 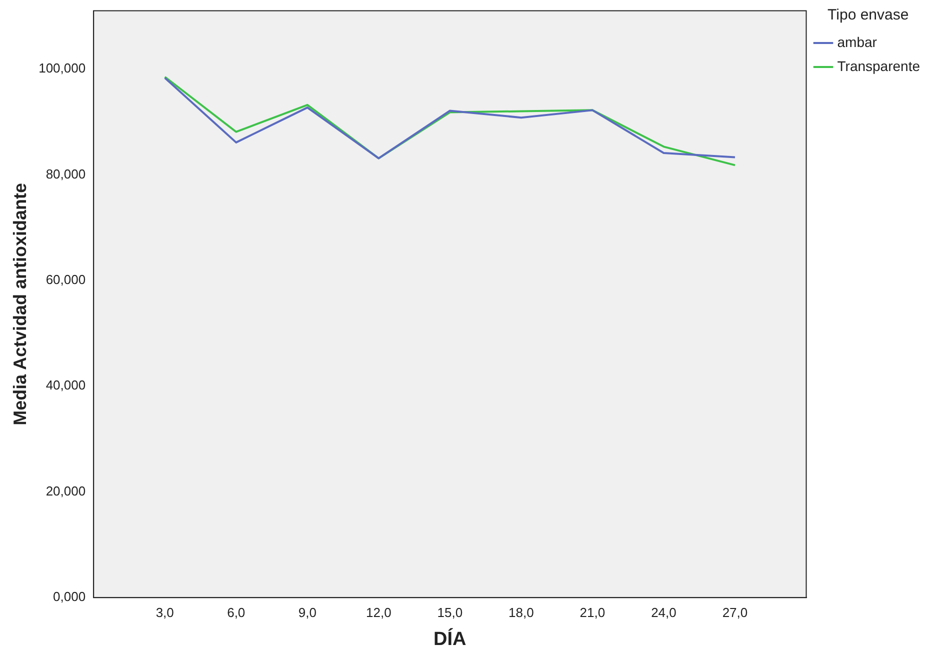 What do you see at coordinates (593, 612) in the screenshot?
I see `x-tick-label: 21,0` at bounding box center [593, 612].